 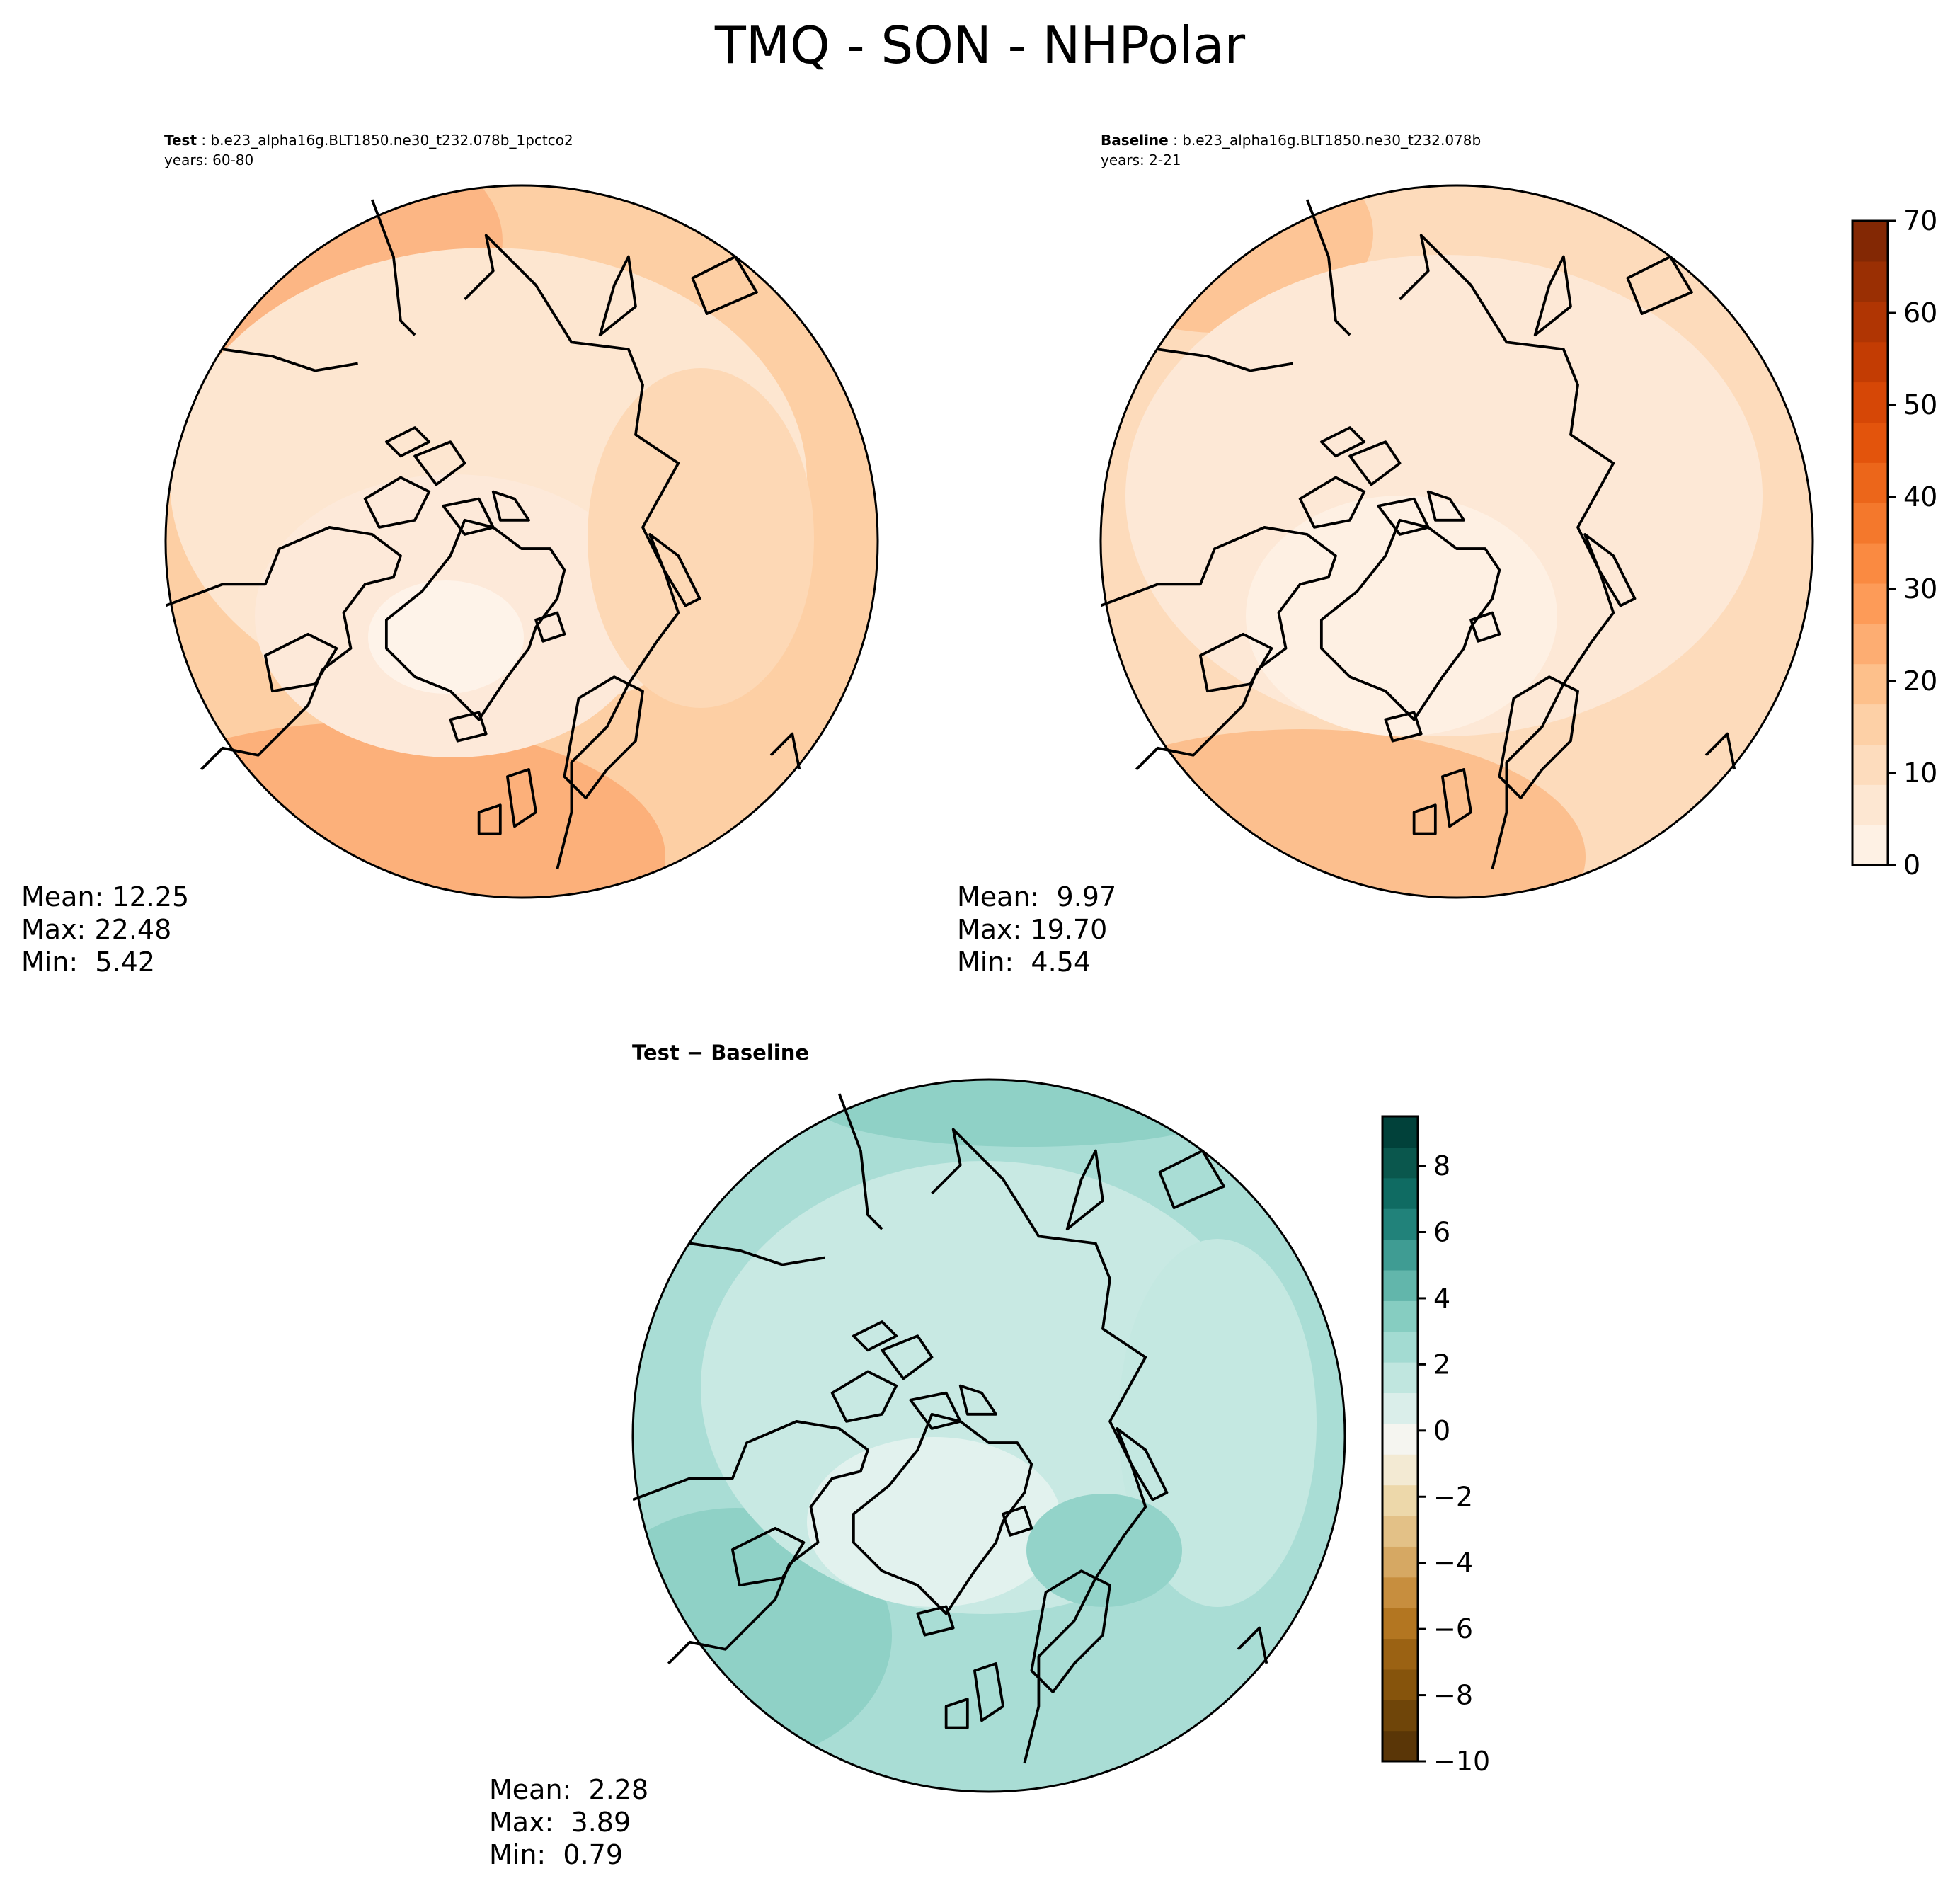 What do you see at coordinates (1920, 589) in the screenshot?
I see `top-colorbar-tick-label: 30` at bounding box center [1920, 589].